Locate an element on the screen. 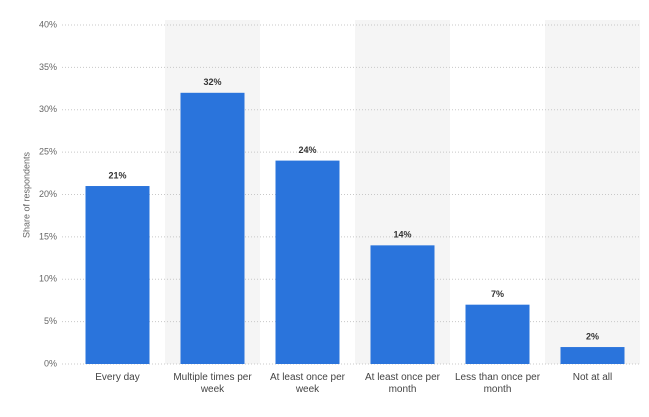  y-axis-title: Share of respondents is located at coordinates (26, 194).